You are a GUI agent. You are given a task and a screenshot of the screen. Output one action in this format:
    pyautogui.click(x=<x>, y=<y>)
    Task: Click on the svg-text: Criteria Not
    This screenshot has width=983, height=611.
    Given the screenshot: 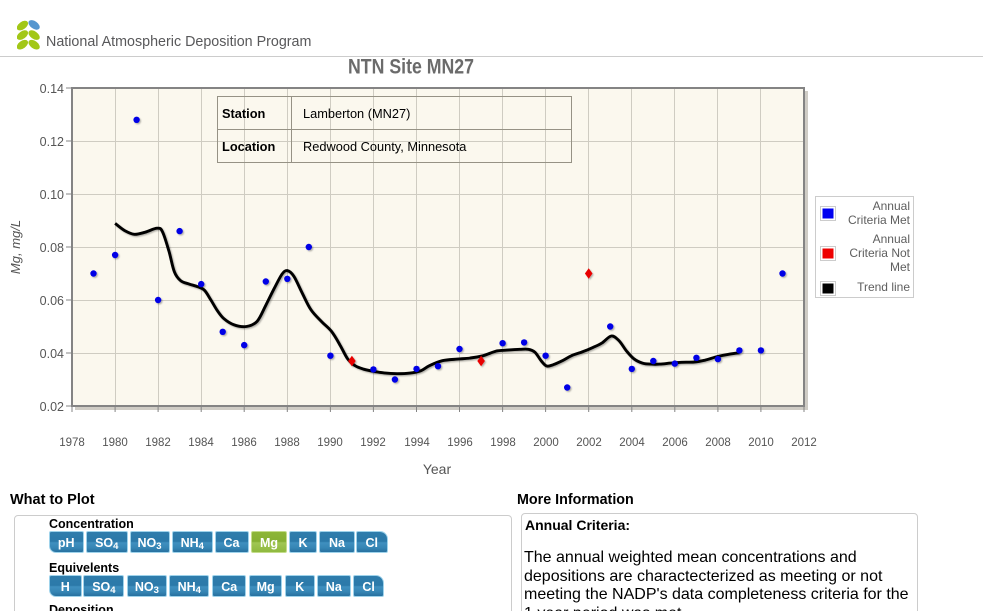 What is the action you would take?
    pyautogui.click(x=879, y=253)
    